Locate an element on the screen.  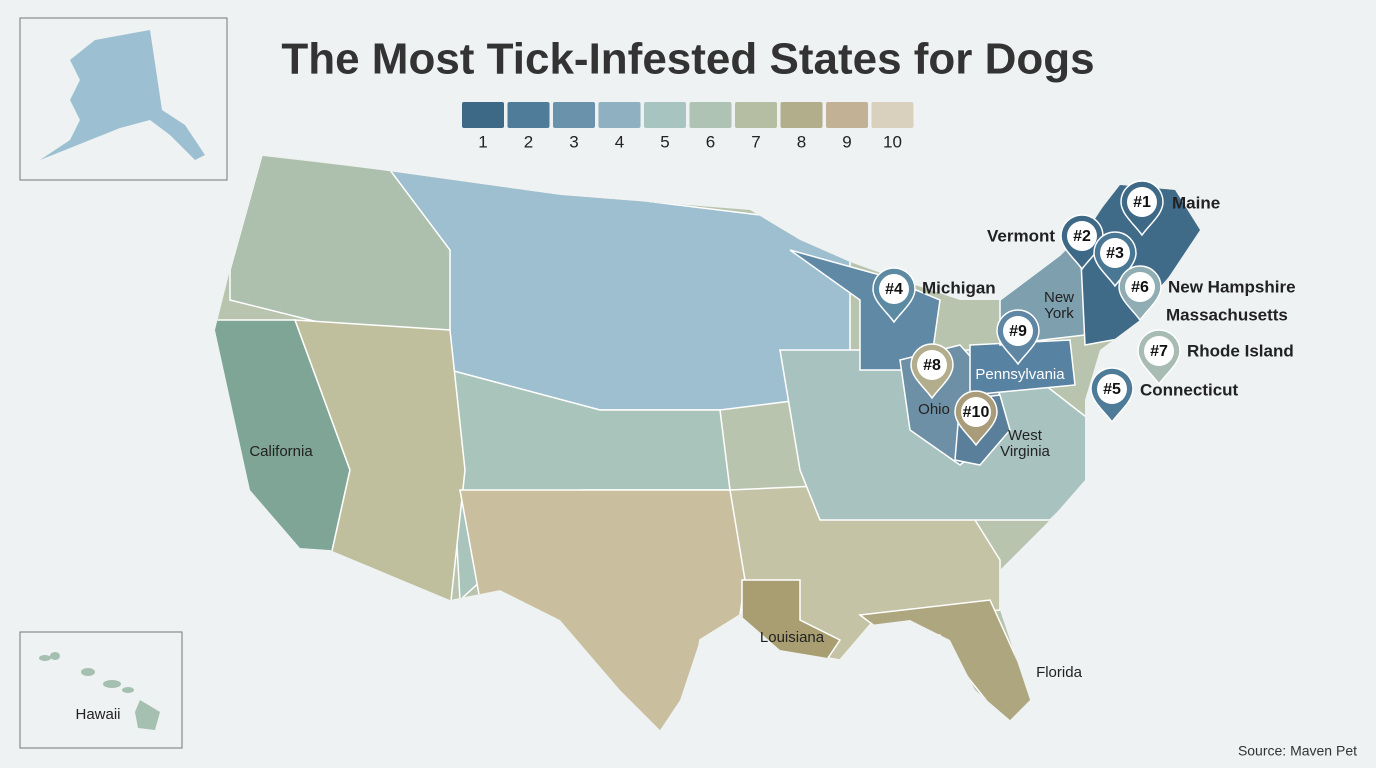
pin-rank: #7 is located at coordinates (1159, 351).